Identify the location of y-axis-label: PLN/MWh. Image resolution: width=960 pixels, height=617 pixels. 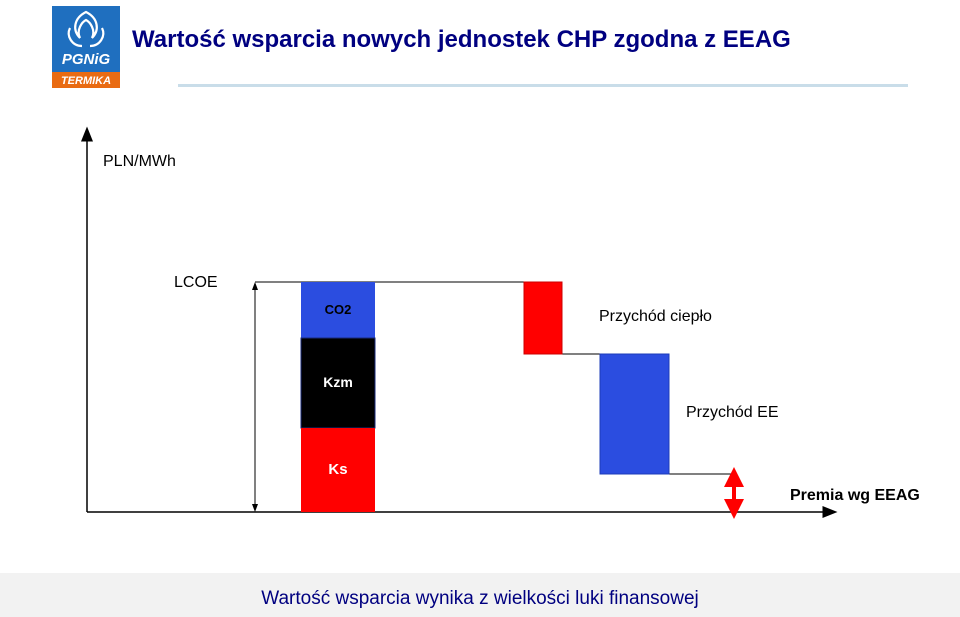
(139, 161).